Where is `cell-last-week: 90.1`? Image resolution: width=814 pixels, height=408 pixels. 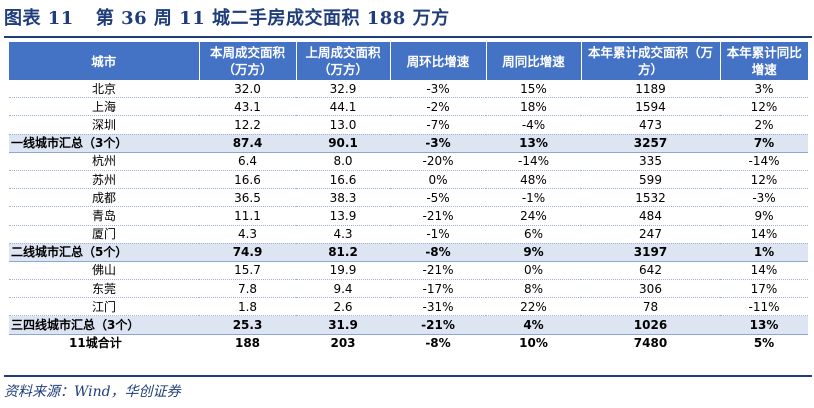
cell-last-week: 90.1 is located at coordinates (343, 143).